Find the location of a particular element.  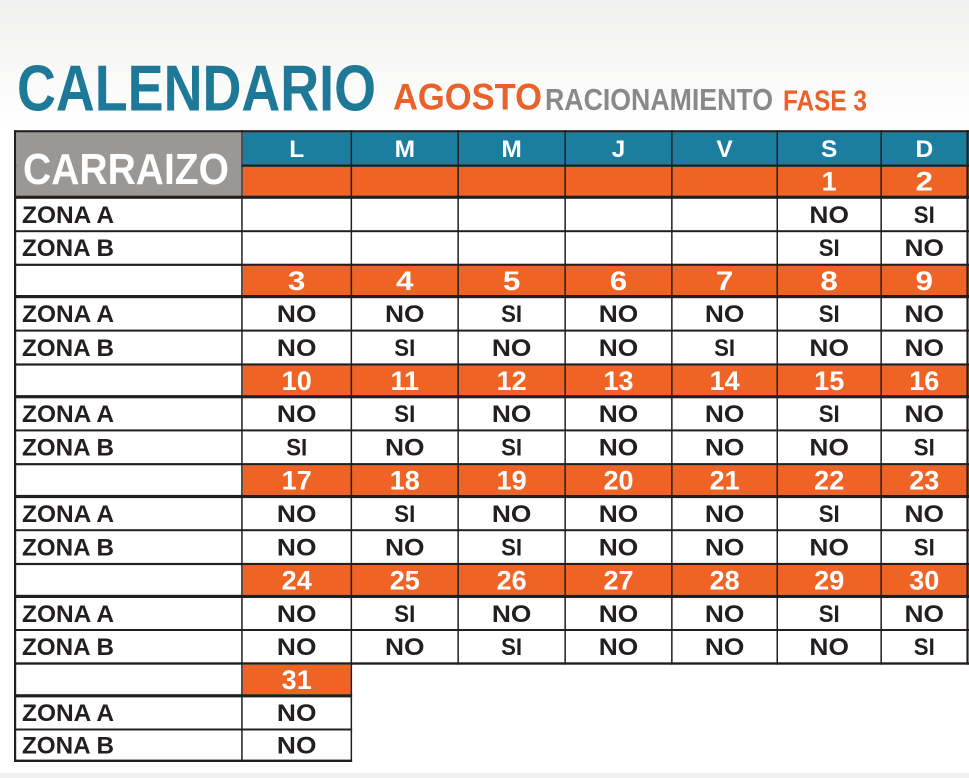

svg-text: 9 is located at coordinates (925, 281).